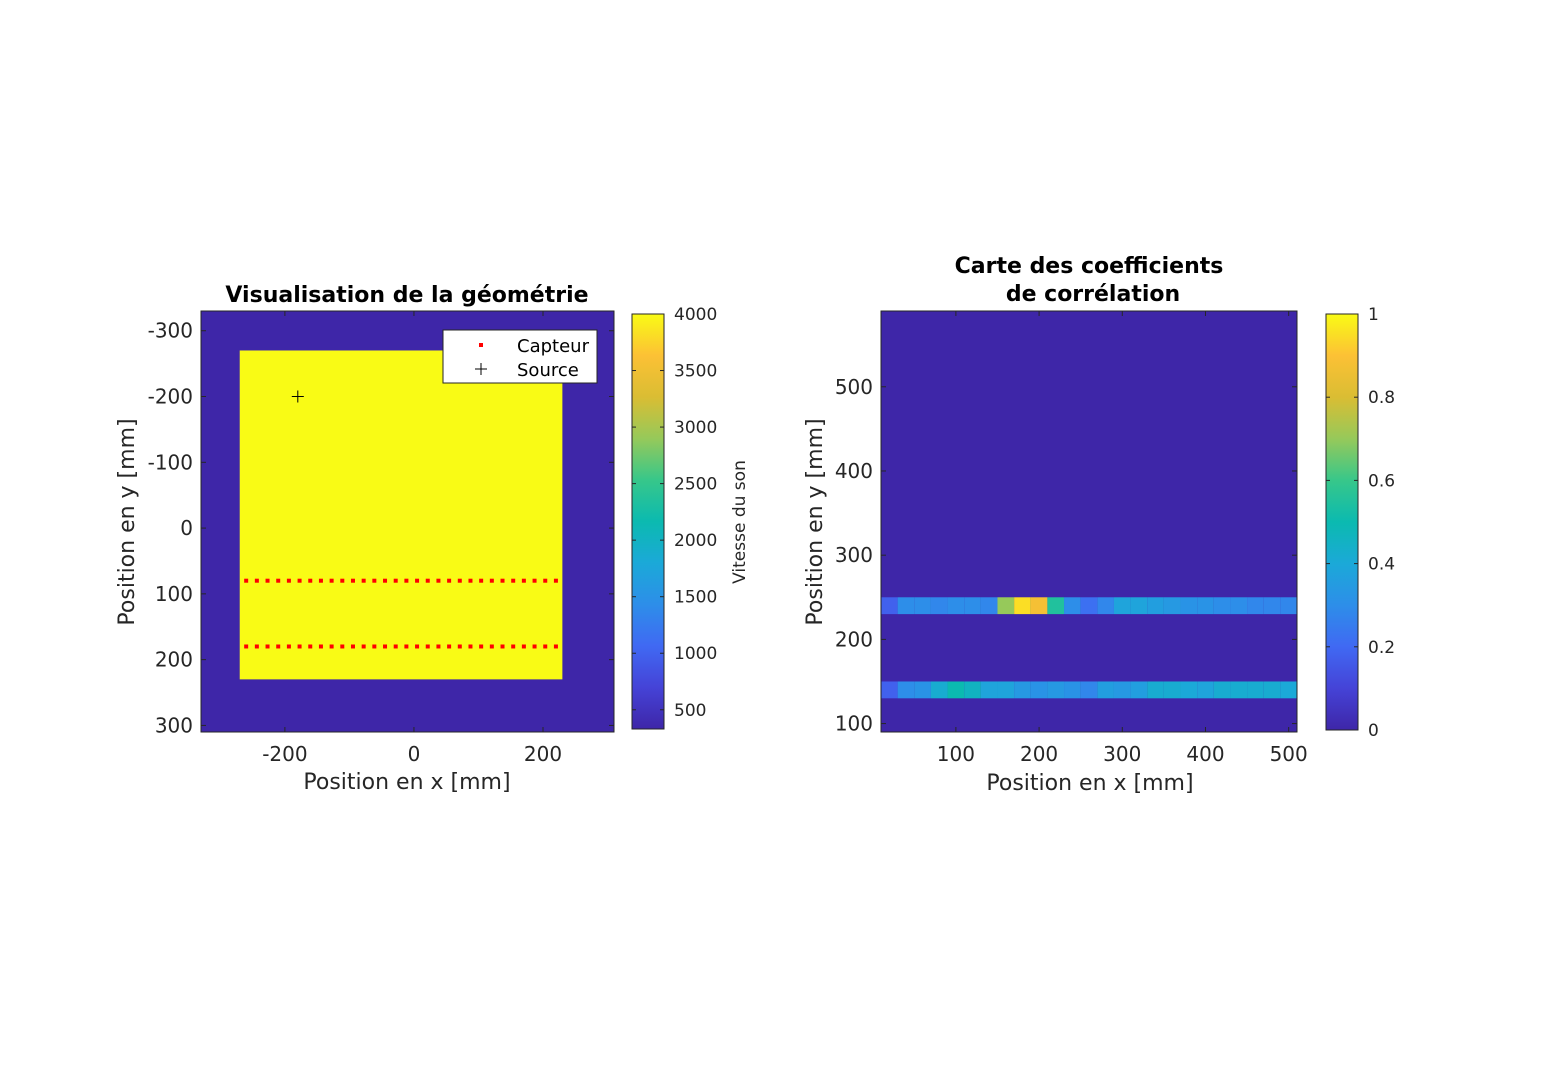 The image size is (1546, 1082). What do you see at coordinates (548, 370) in the screenshot?
I see `legend-source-label: Source` at bounding box center [548, 370].